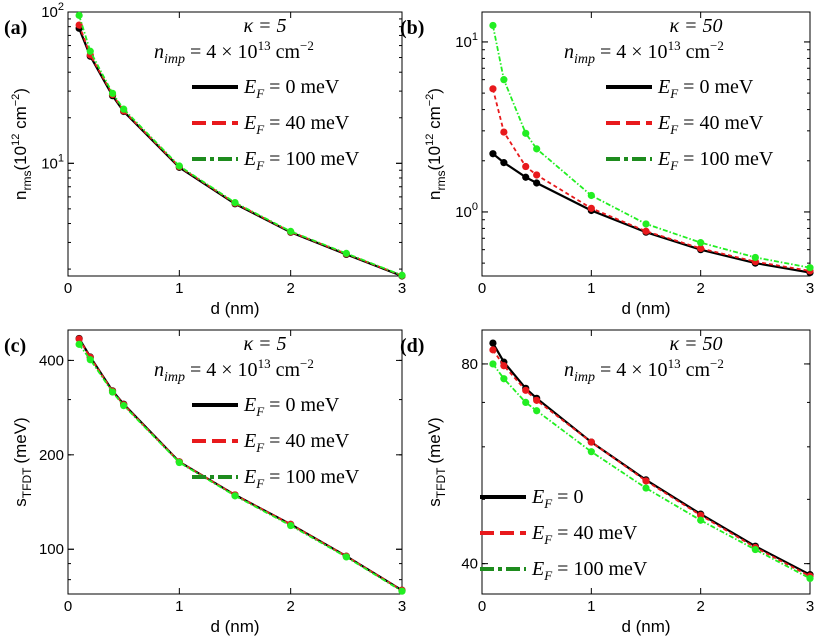  Describe the element at coordinates (15, 346) in the screenshot. I see `panel-label: (c)` at that location.